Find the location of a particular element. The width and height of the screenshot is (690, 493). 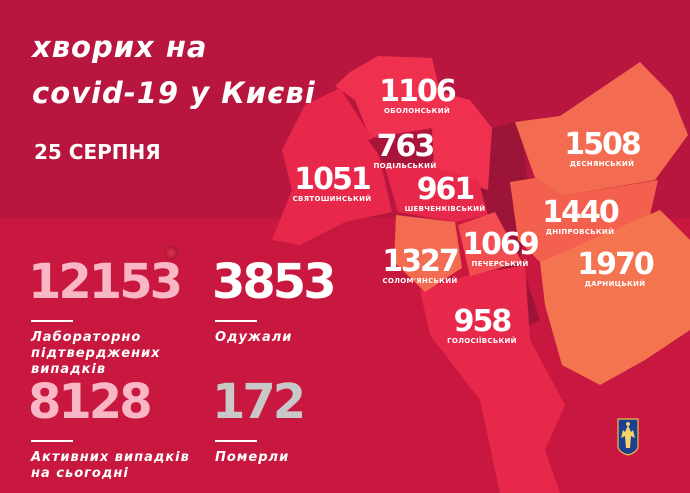

district-name: ПОДІЛЬСЬКИЙ is located at coordinates (405, 166).